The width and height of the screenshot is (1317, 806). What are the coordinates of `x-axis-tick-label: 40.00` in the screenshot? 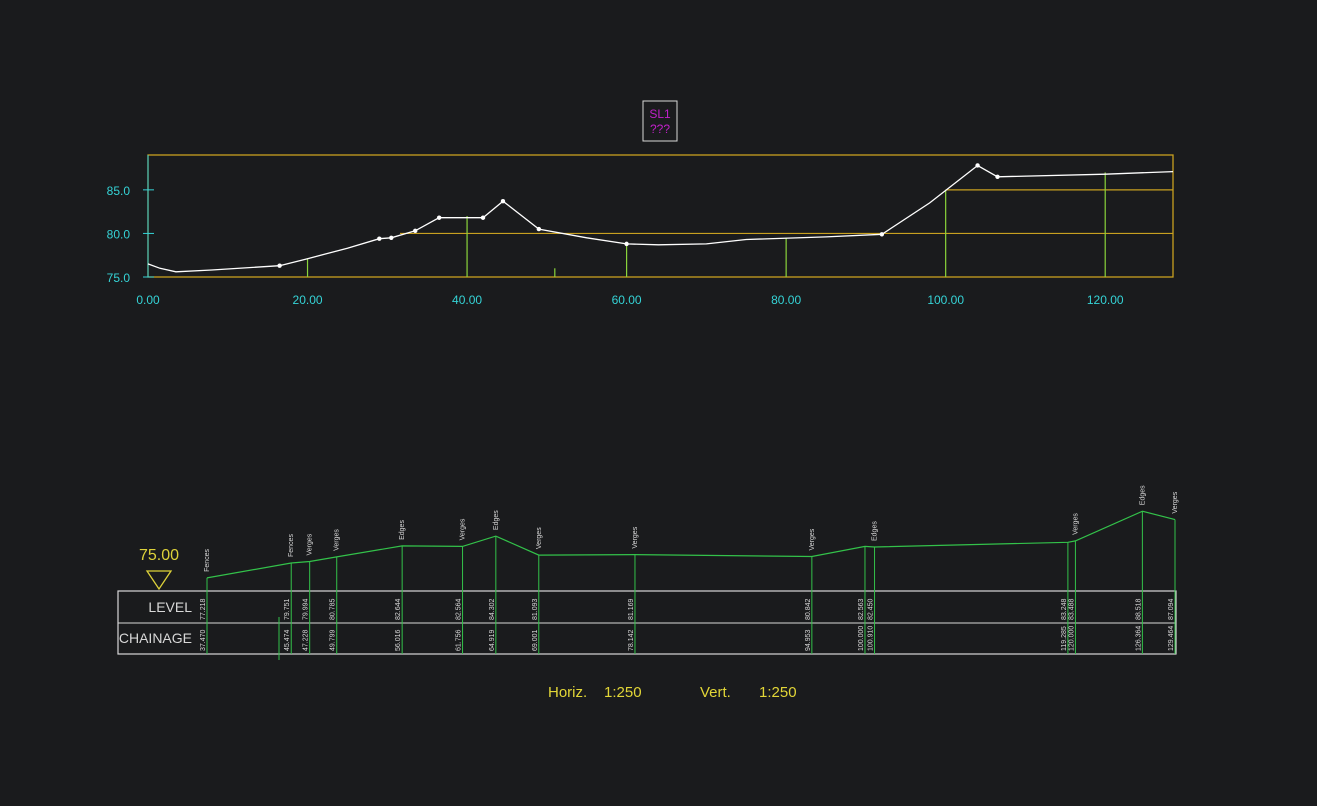 It's located at (467, 300).